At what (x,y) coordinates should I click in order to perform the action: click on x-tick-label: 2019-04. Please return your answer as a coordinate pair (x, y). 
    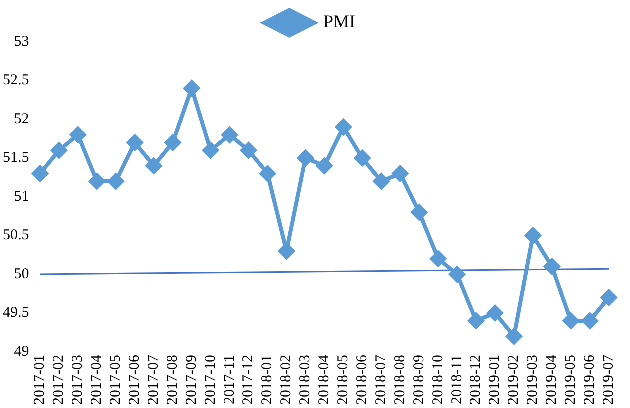
    Looking at the image, I should click on (552, 380).